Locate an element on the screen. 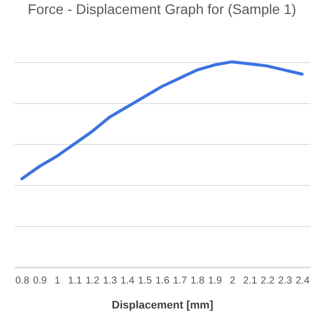 The width and height of the screenshot is (320, 320). x-tick-label: 1.8 is located at coordinates (197, 281).